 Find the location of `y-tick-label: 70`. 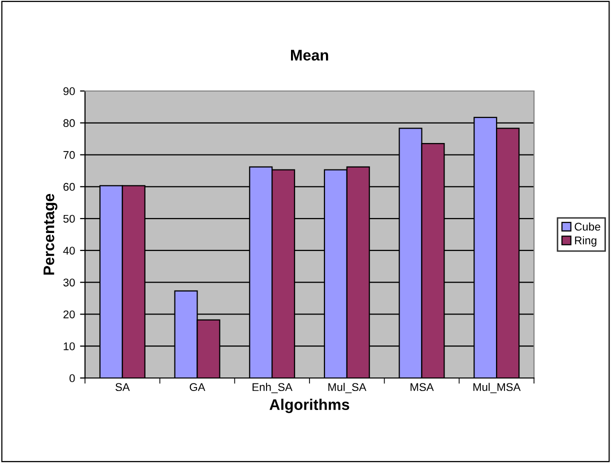

y-tick-label: 70 is located at coordinates (69, 155).